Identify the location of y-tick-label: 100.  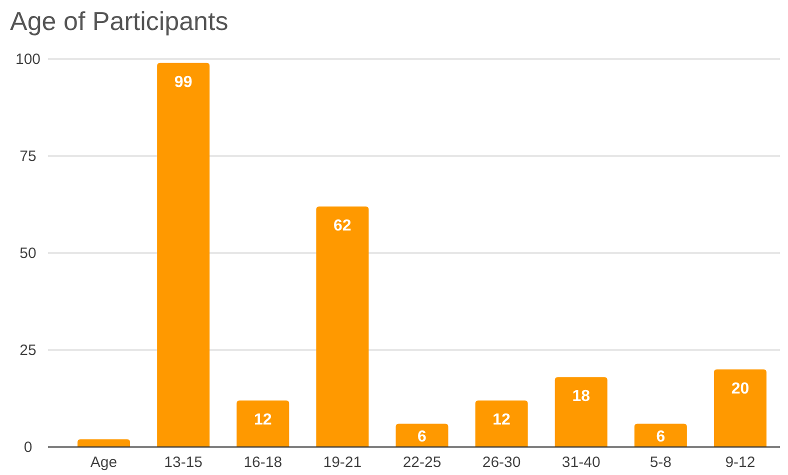
(28, 59).